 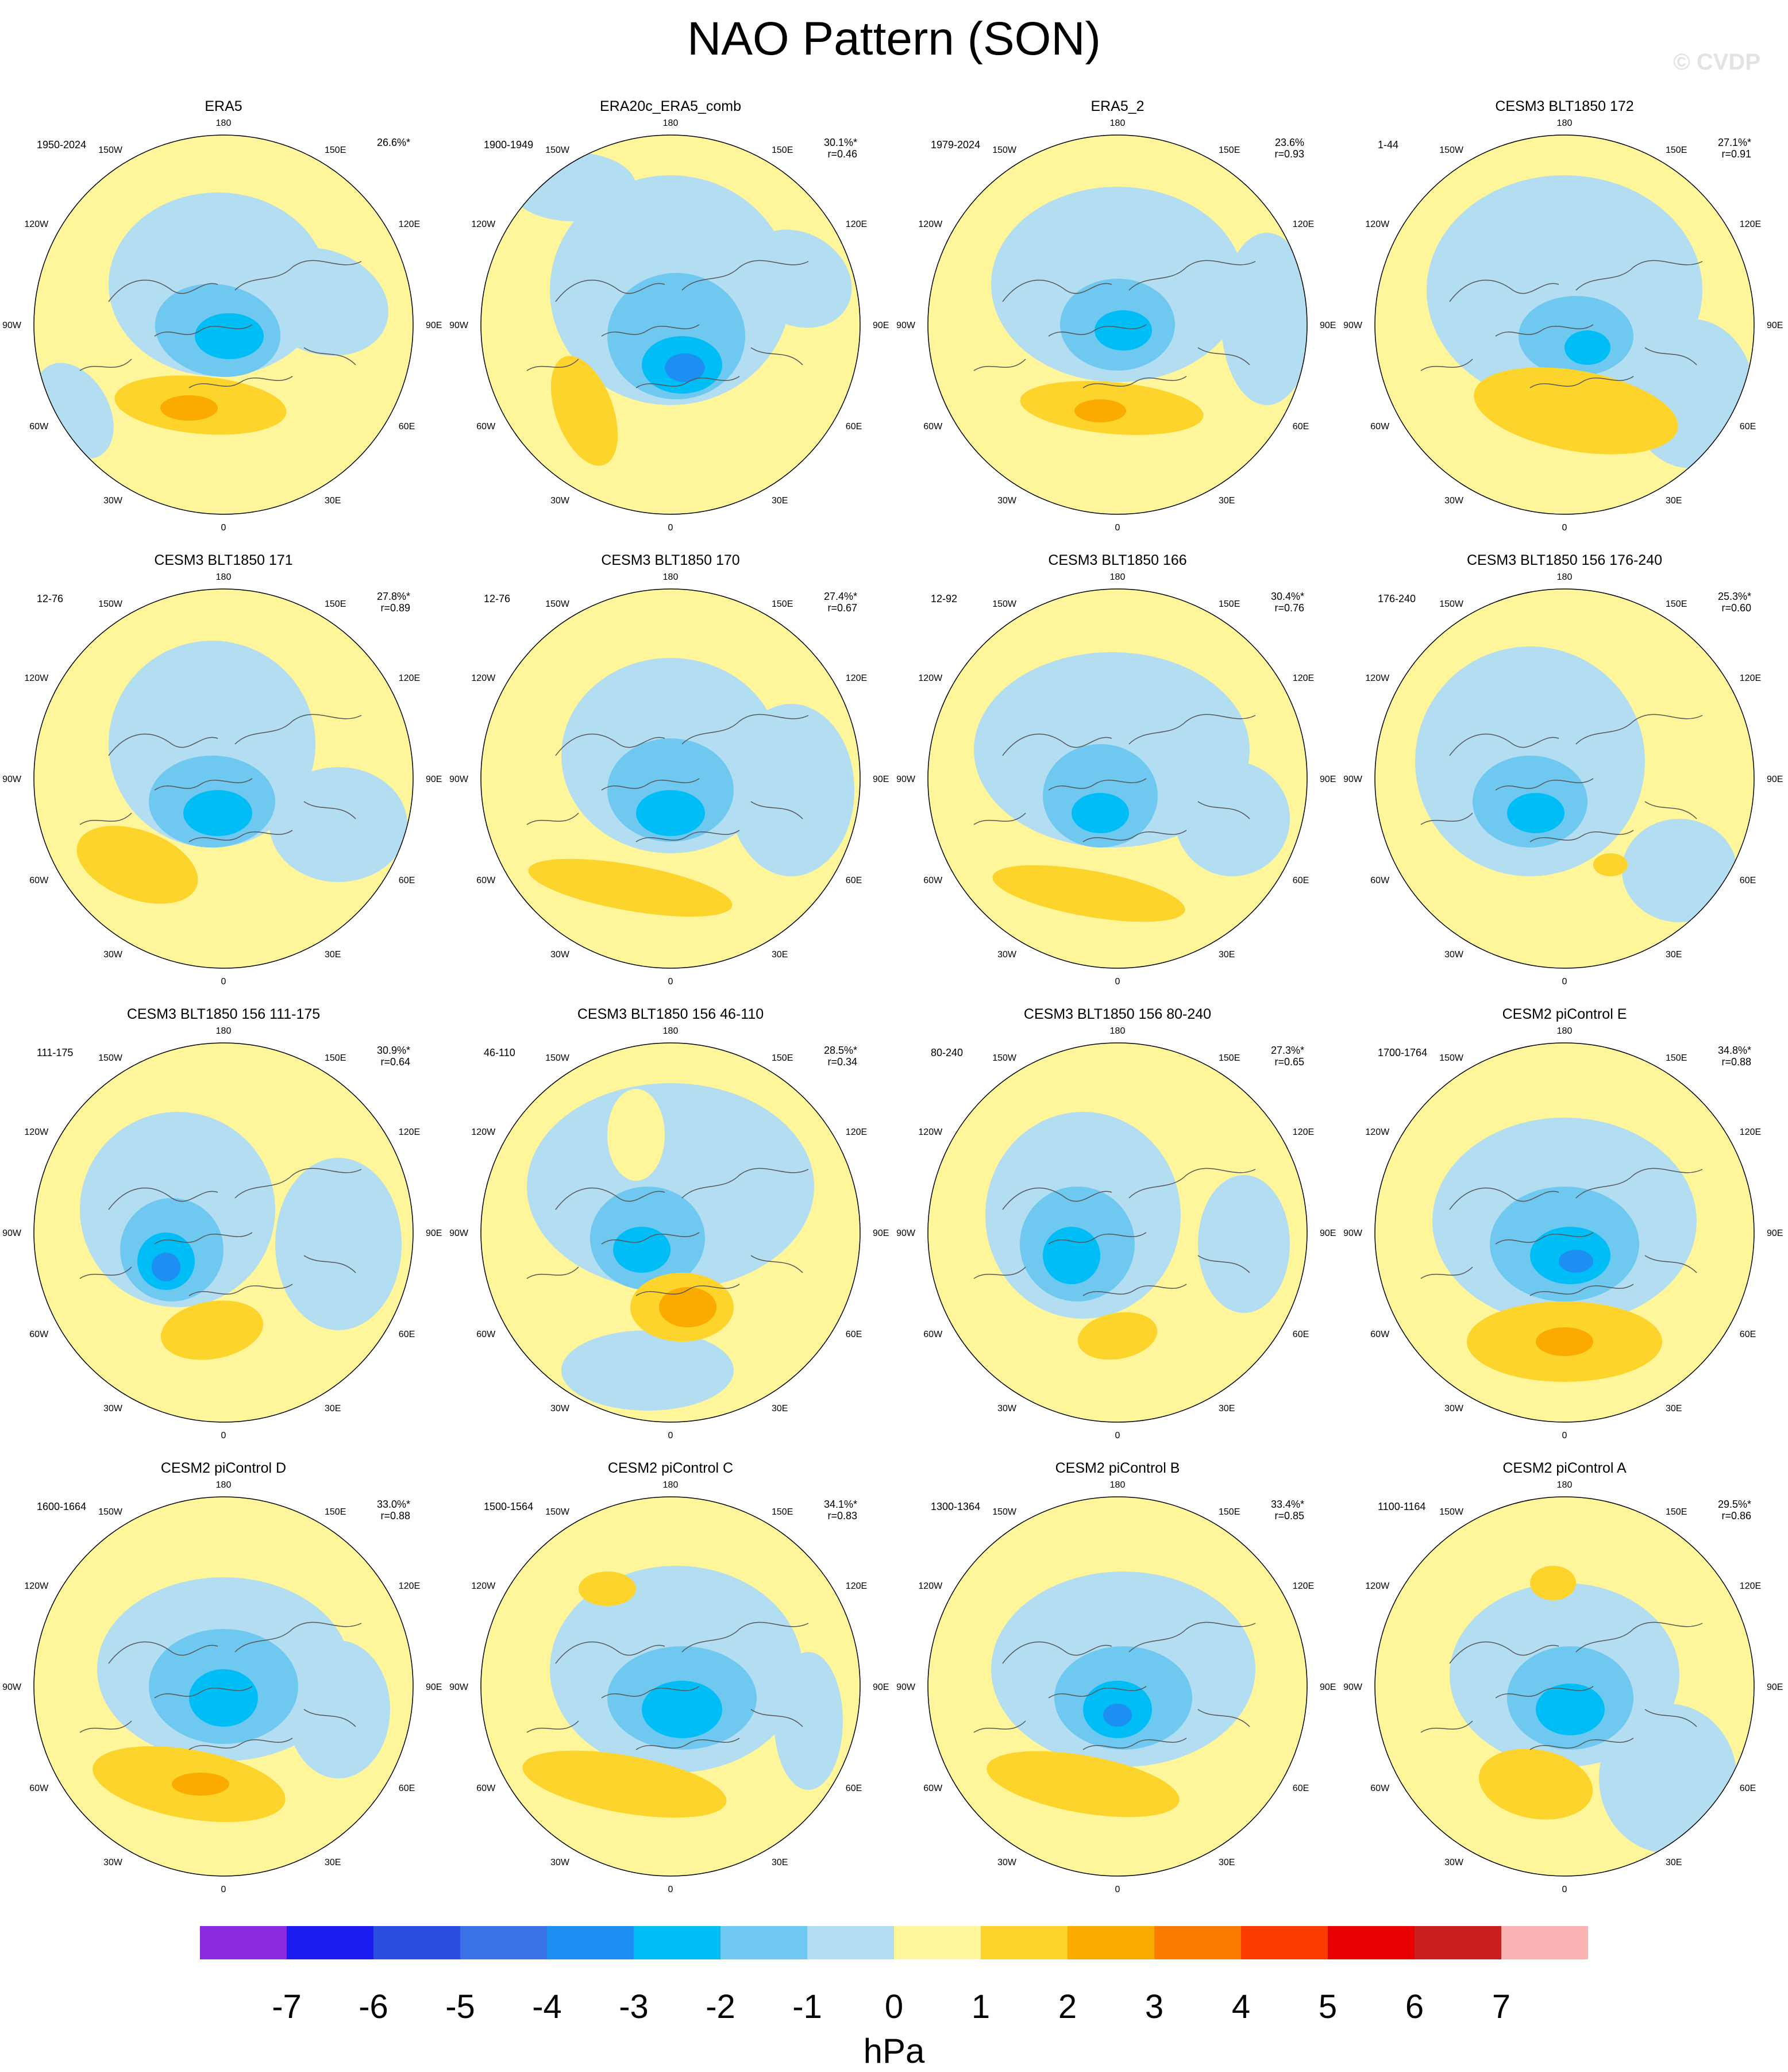 What do you see at coordinates (1736, 1516) in the screenshot?
I see `panel-correlation: r=0.86` at bounding box center [1736, 1516].